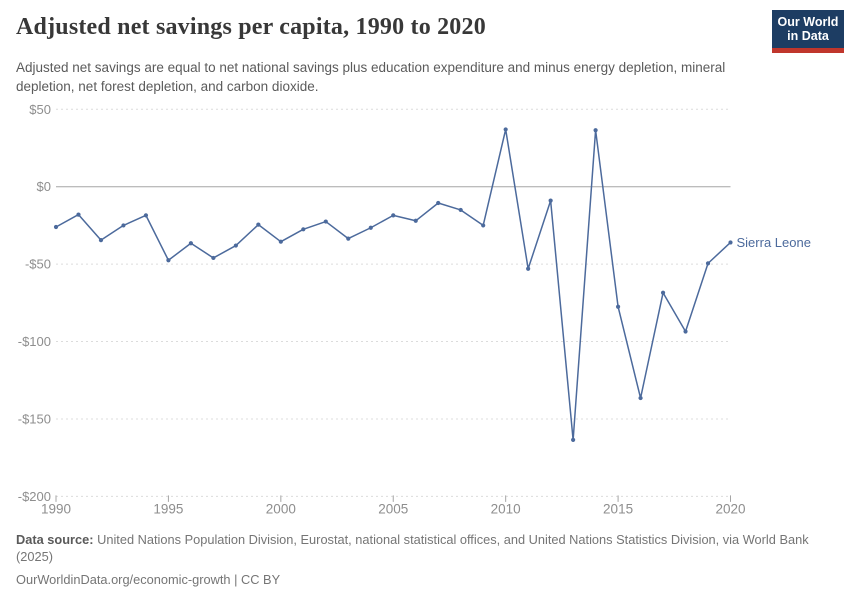  I want to click on x-tick-label: 2020, so click(730, 509).